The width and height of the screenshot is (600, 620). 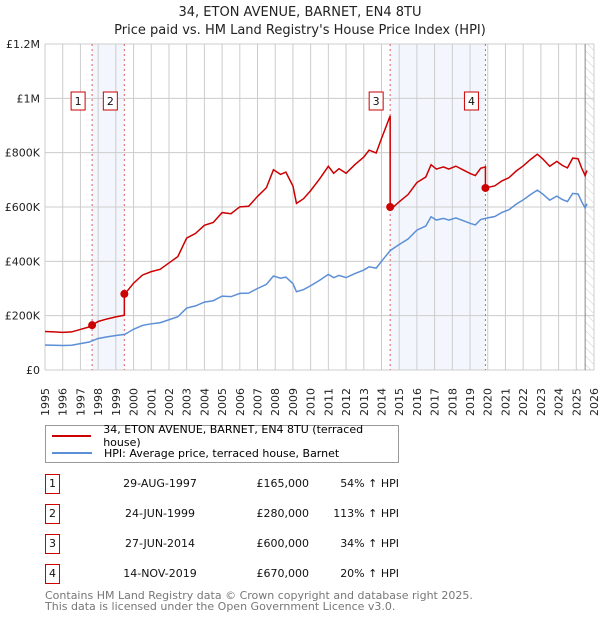 I want to click on sale-label-number: 2, so click(x=110, y=101).